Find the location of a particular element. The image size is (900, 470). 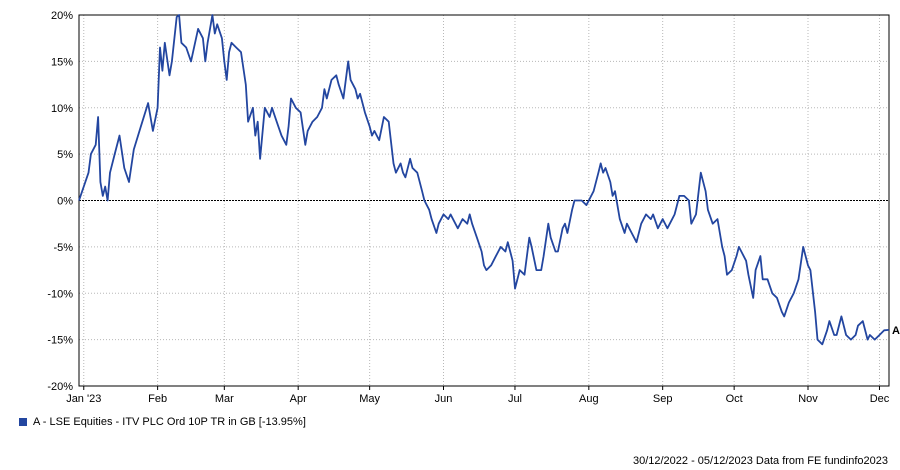

y-tick-label: 5% is located at coordinates (65, 155).